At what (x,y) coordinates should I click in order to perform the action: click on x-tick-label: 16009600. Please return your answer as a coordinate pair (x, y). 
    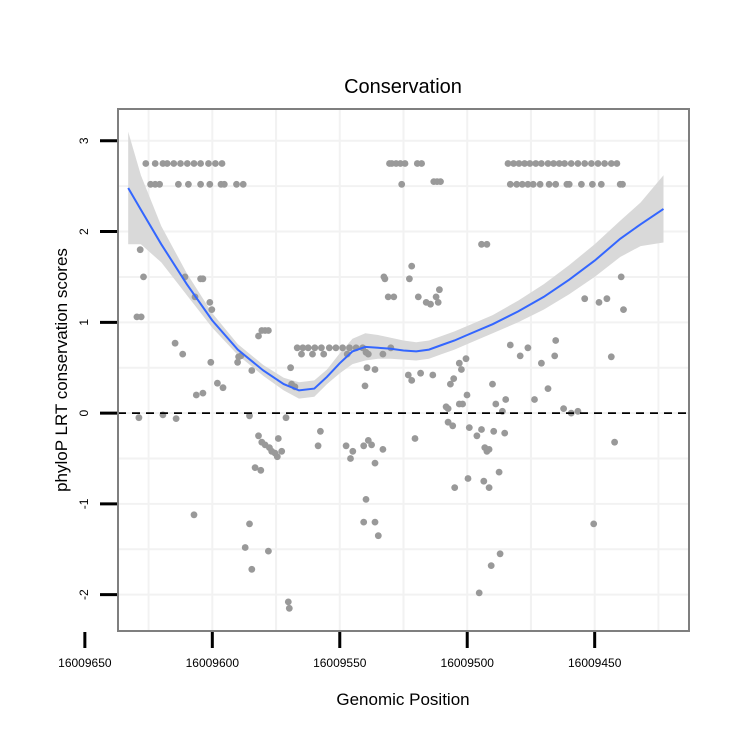
    Looking at the image, I should click on (213, 663).